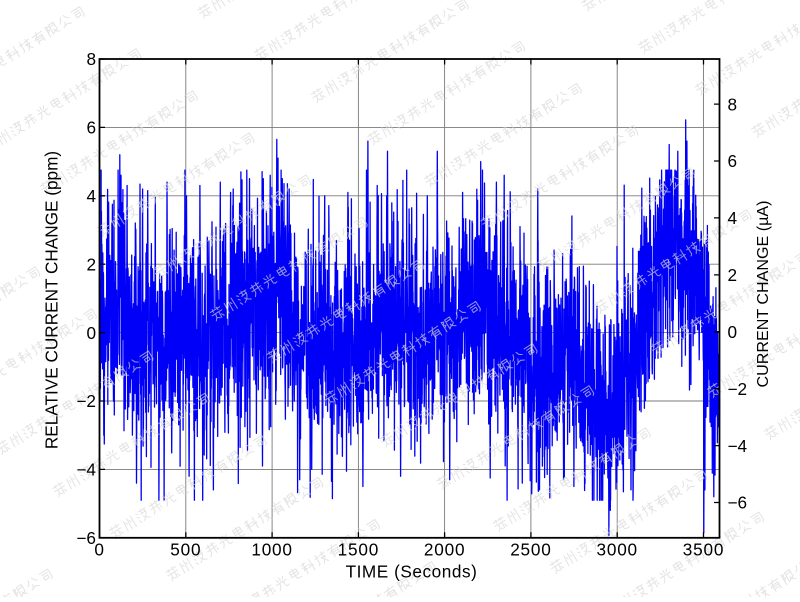 This screenshot has width=800, height=602. I want to click on svg-text: 2000, so click(444, 550).